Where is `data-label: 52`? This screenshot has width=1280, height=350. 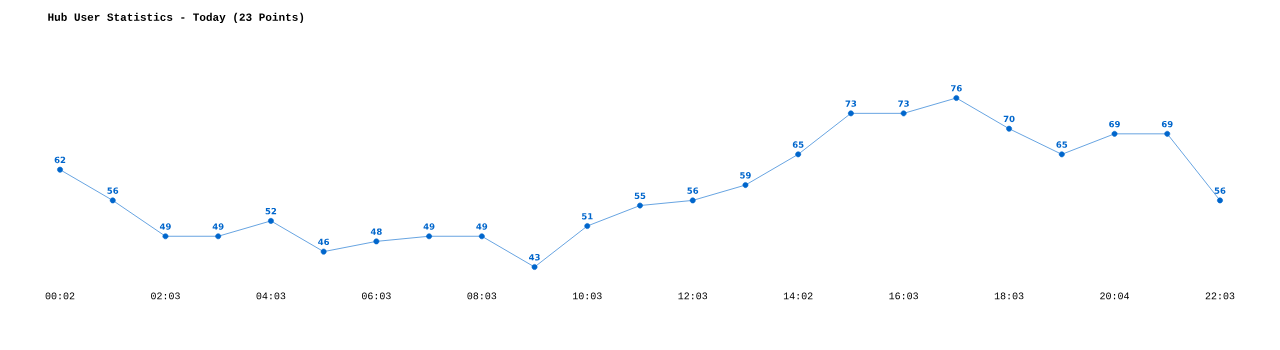
data-label: 52 is located at coordinates (271, 211).